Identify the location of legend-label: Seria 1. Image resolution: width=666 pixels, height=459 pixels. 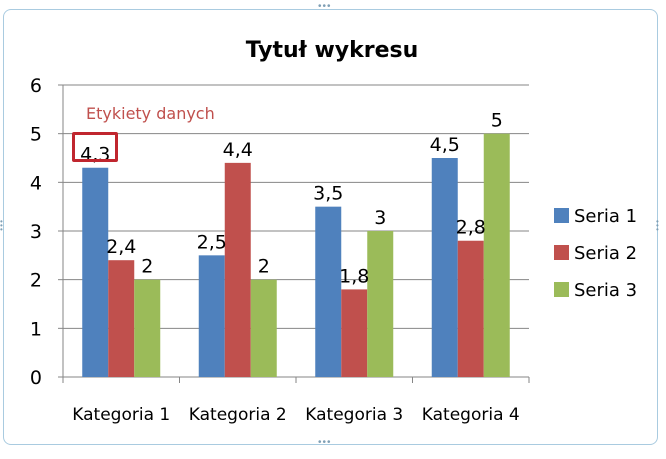
(605, 216).